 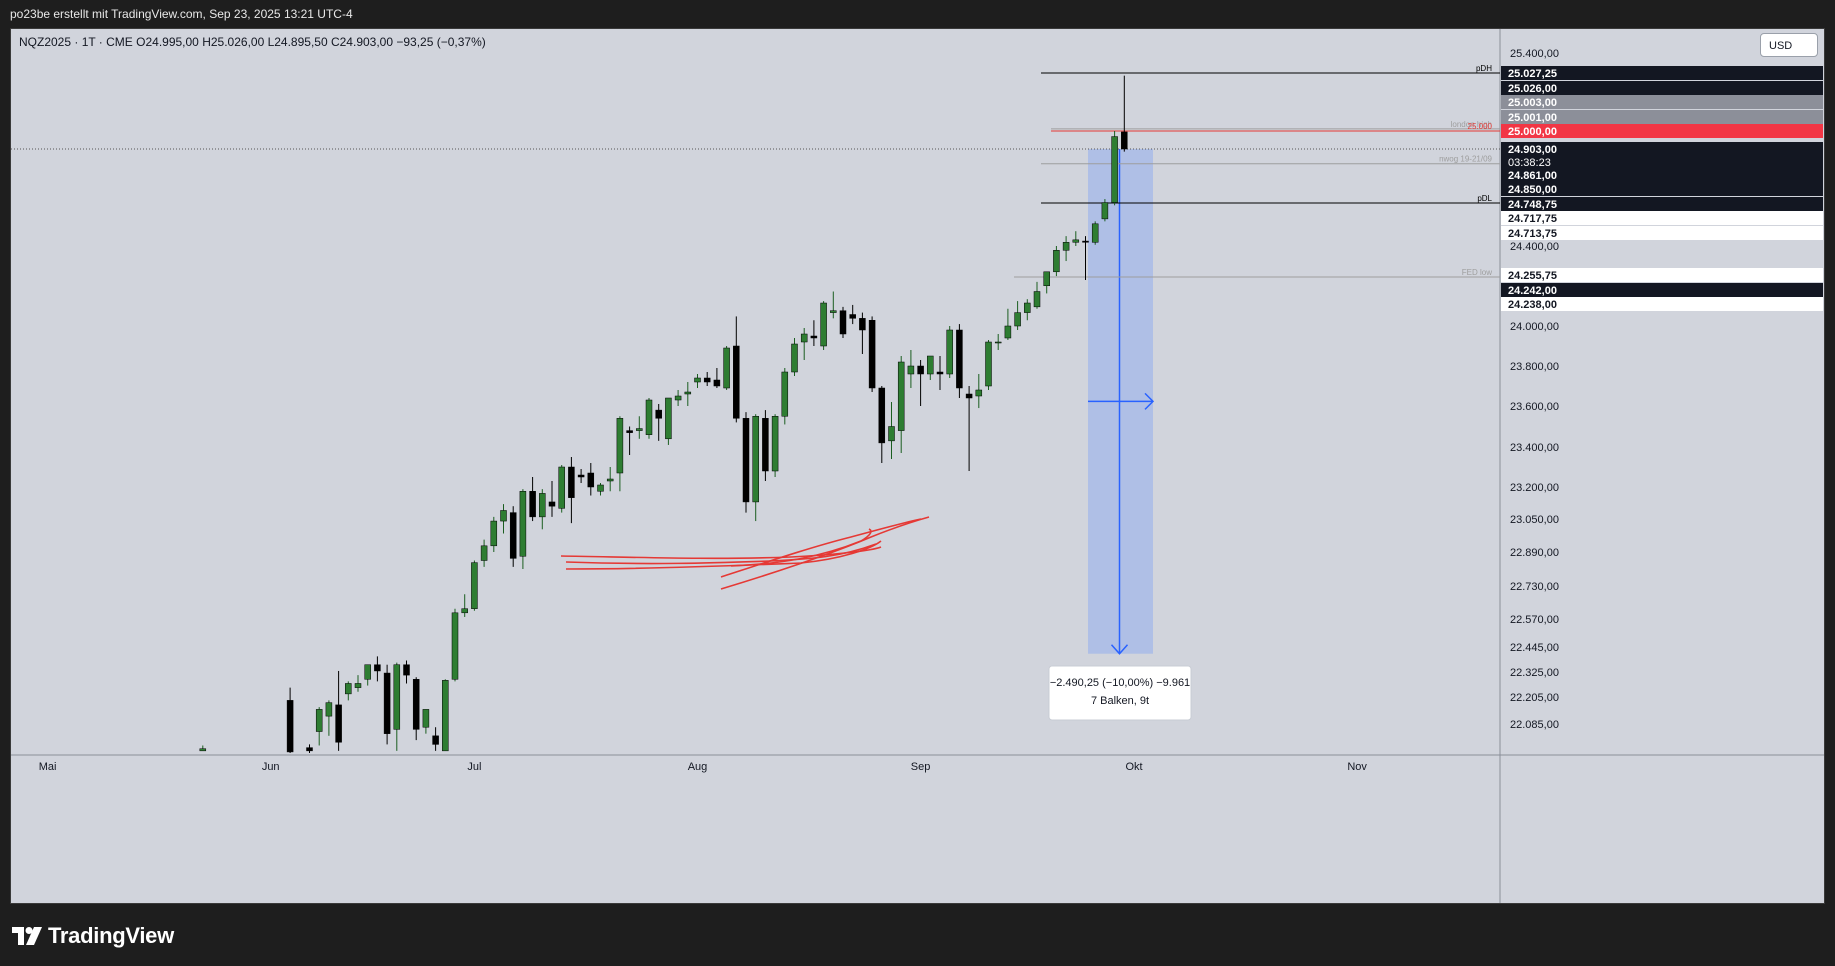 What do you see at coordinates (93, 936) in the screenshot?
I see `tradingview-logo: TradingView` at bounding box center [93, 936].